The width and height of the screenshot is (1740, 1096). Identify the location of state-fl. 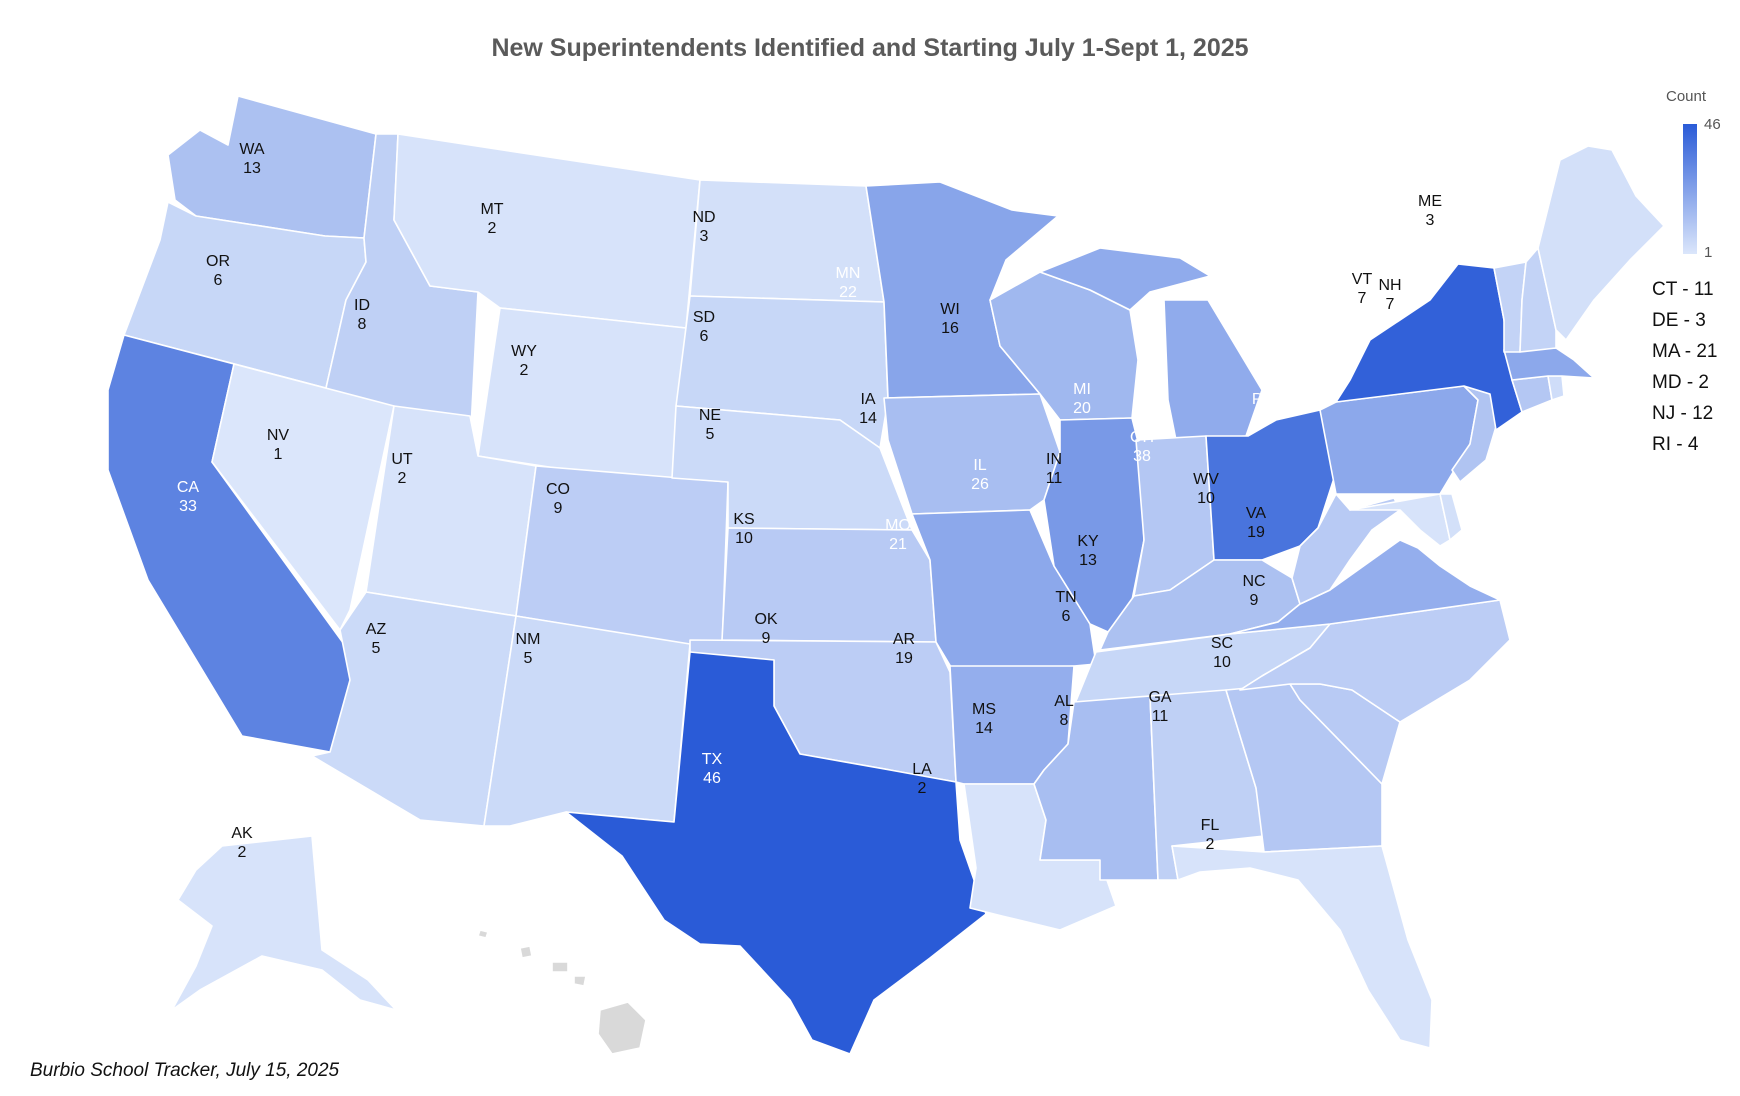
(1302, 947).